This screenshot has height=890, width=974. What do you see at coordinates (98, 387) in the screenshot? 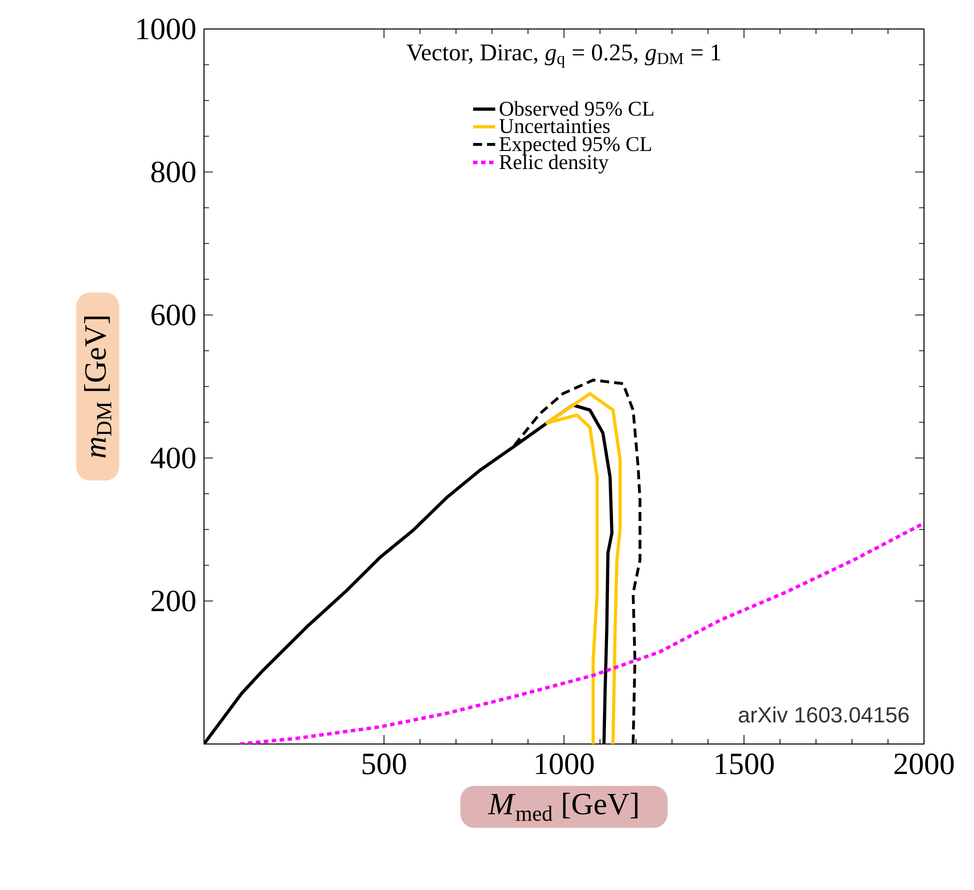
I see `y-axis-title: m$_{DM}$ [GeV]` at bounding box center [98, 387].